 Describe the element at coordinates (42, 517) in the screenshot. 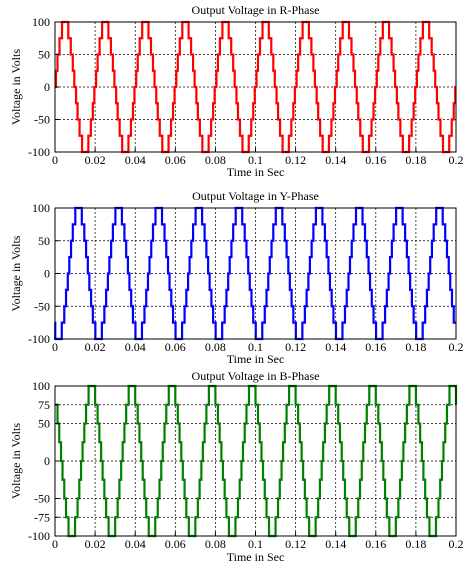

I see `y-tick-label: -75` at that location.